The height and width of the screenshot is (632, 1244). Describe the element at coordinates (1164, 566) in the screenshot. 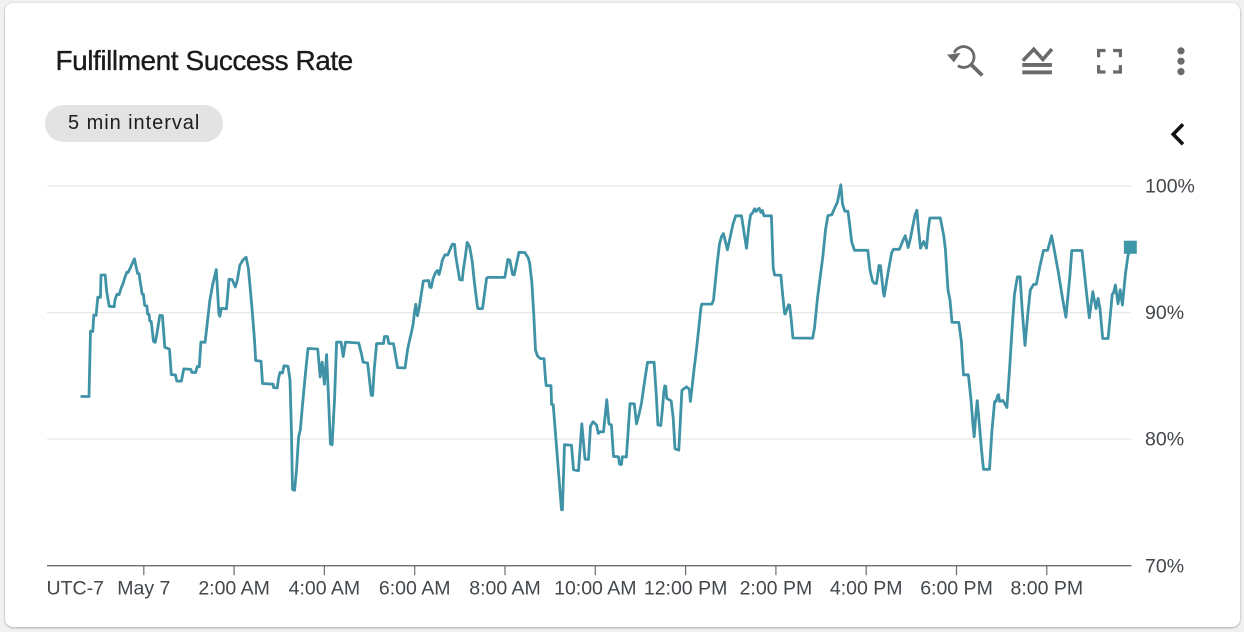

I see `svg-text: 70%` at that location.